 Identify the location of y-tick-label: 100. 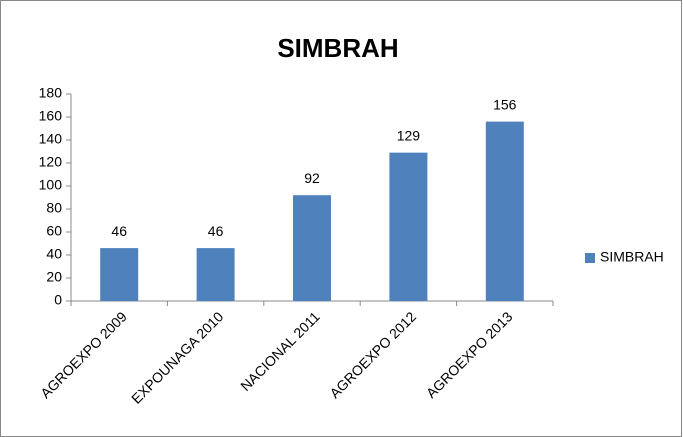
(51, 185).